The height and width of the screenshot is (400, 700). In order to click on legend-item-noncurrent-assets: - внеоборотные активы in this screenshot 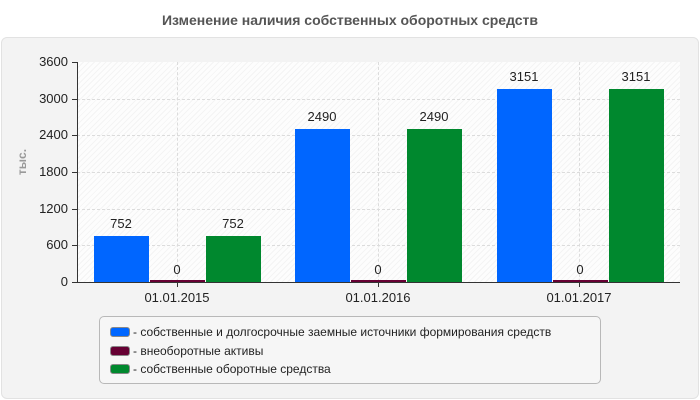, I will do `click(186, 351)`.